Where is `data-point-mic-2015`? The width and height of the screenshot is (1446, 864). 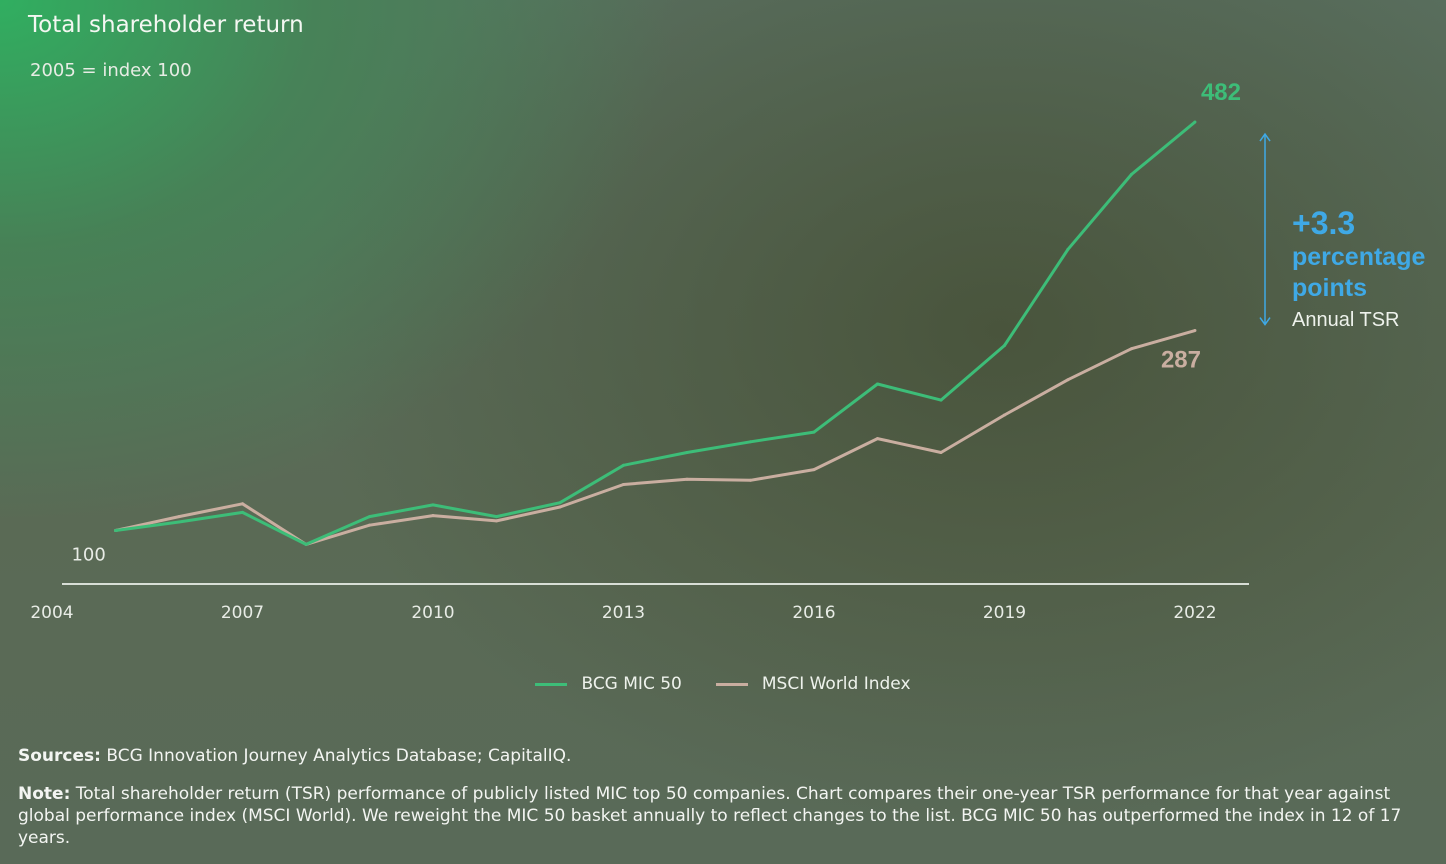
data-point-mic-2015 is located at coordinates (750, 442).